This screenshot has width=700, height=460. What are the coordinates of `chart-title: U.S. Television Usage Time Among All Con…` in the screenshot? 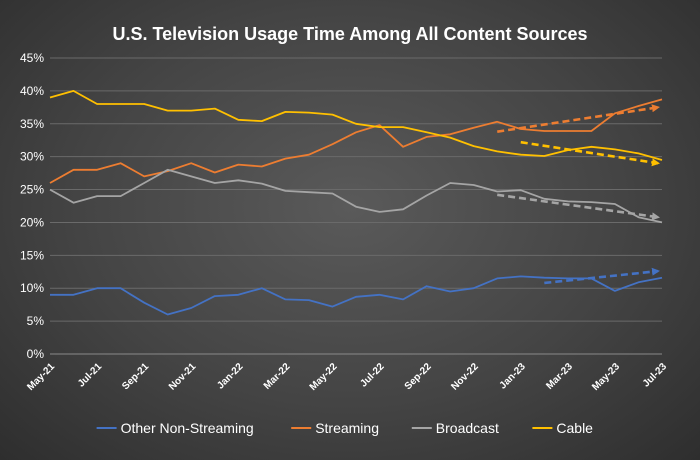 It's located at (349, 34).